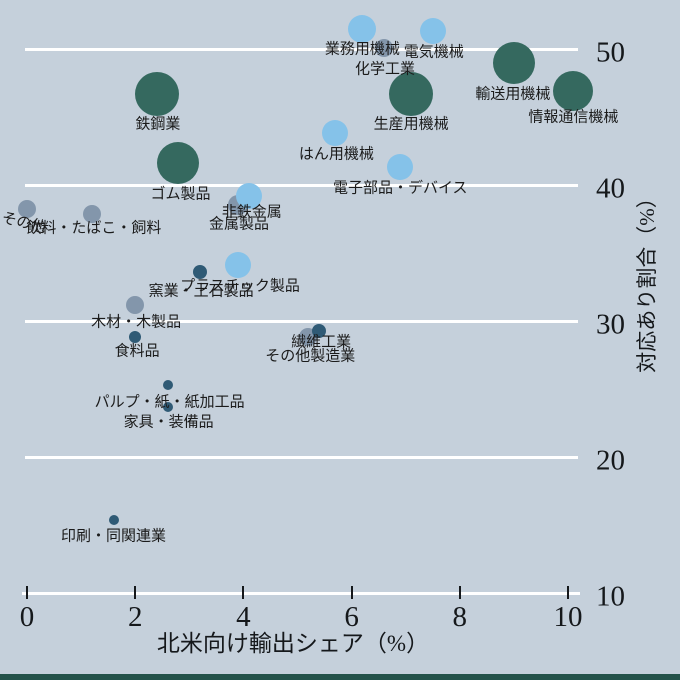 The width and height of the screenshot is (680, 680). Describe the element at coordinates (135, 617) in the screenshot. I see `x-tick-label: 2` at that location.